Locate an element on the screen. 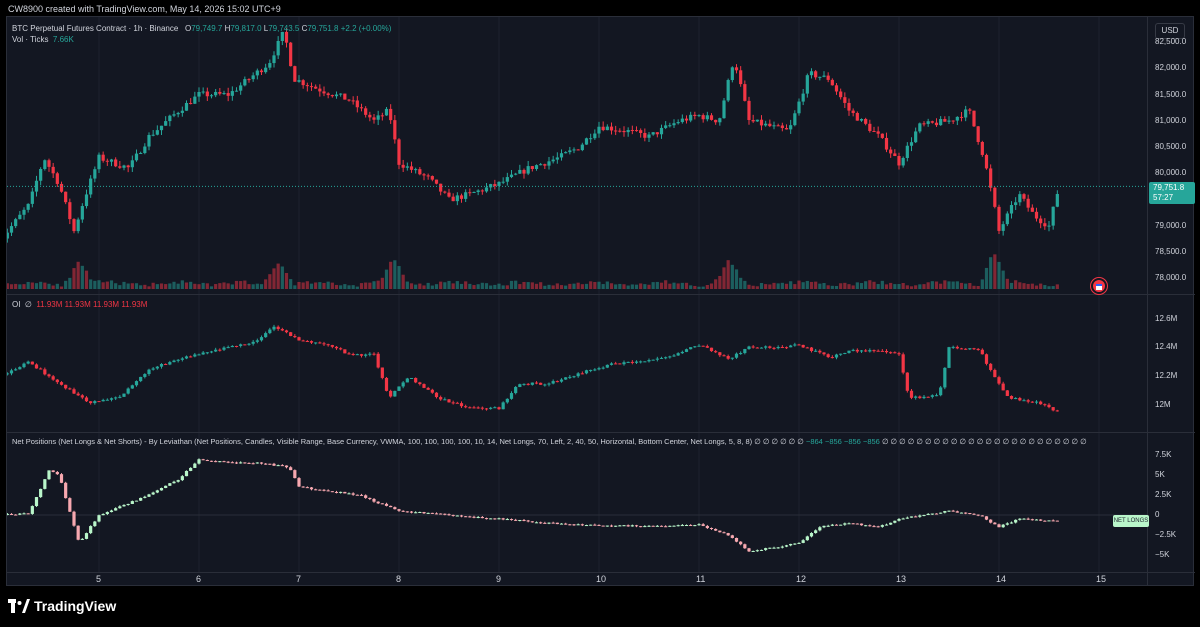  volume-label: Vol · Ticks is located at coordinates (30, 39).